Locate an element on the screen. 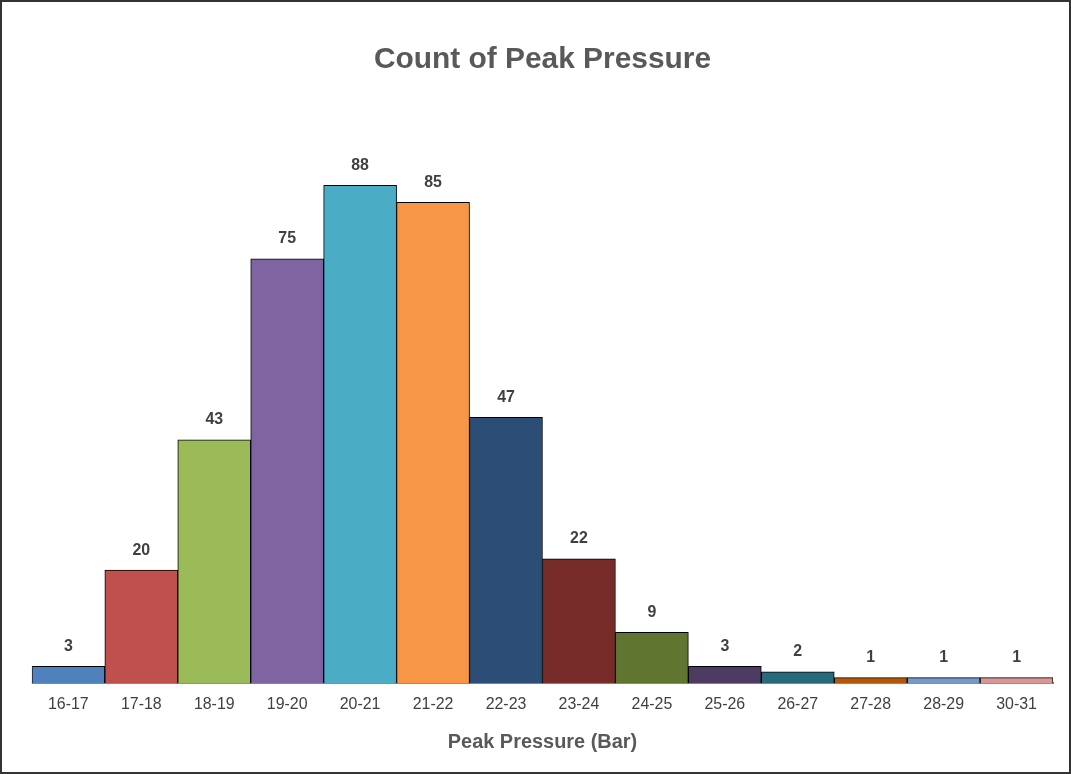 The height and width of the screenshot is (774, 1071). data-label: 75 is located at coordinates (287, 238).